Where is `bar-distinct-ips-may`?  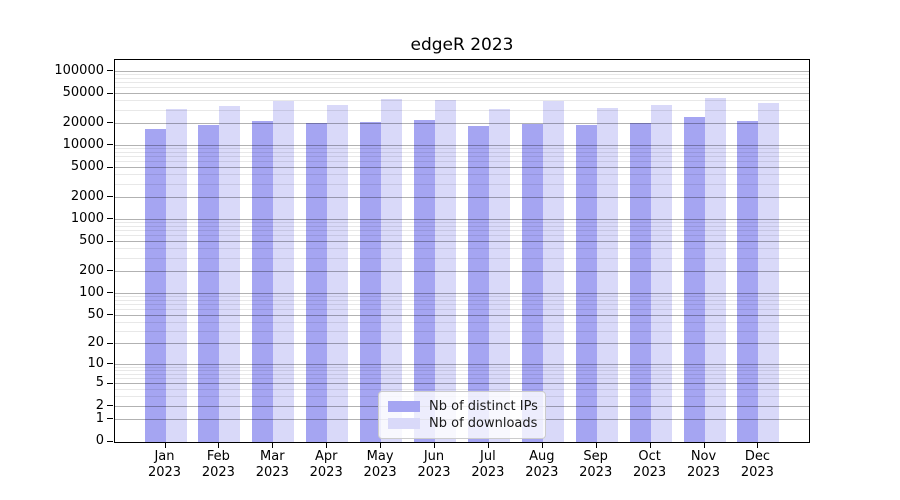
bar-distinct-ips-may is located at coordinates (371, 282).